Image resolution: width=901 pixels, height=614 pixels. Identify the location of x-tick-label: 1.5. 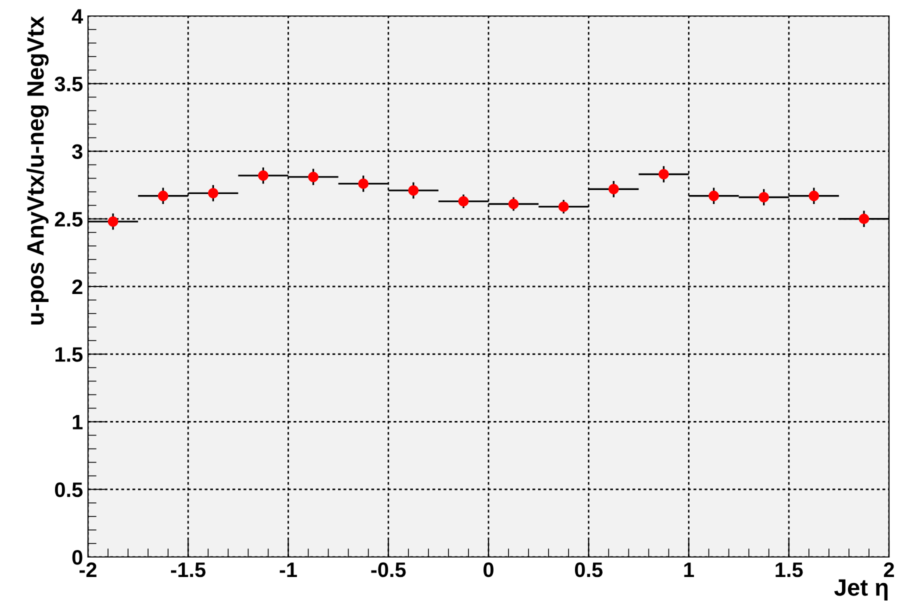
(789, 570).